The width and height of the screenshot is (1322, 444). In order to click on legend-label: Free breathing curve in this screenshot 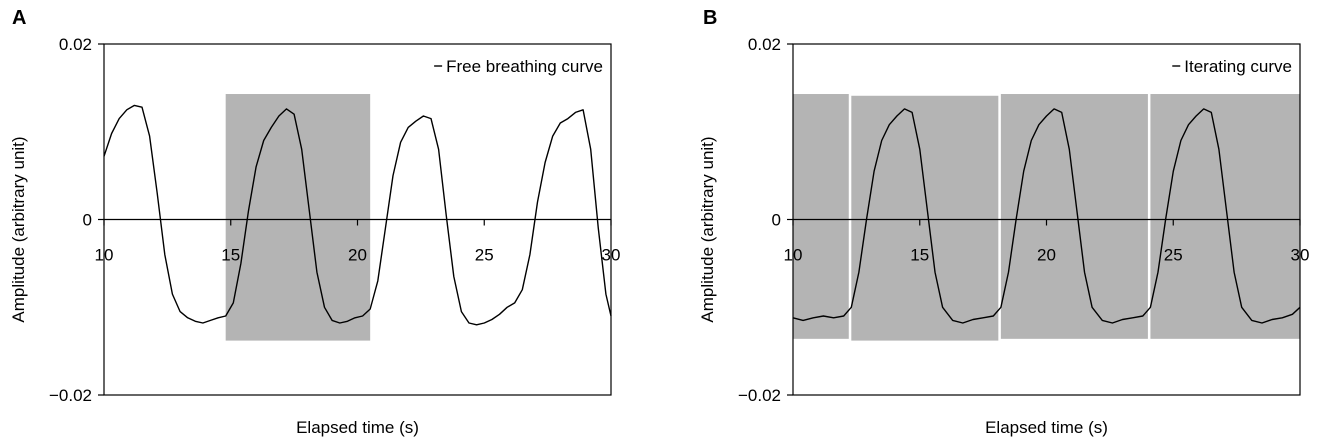, I will do `click(524, 66)`.